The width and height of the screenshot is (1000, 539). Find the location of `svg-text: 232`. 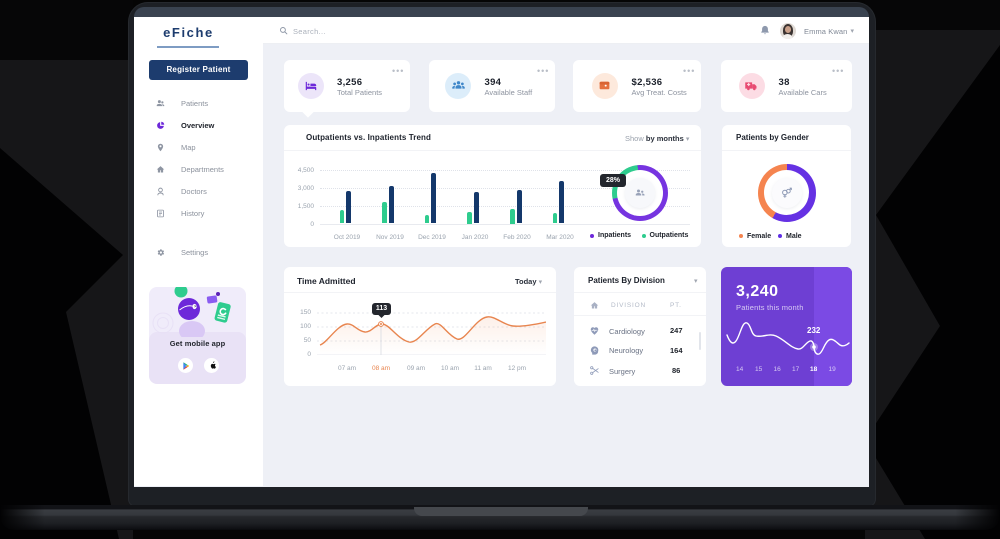

svg-text: 232 is located at coordinates (814, 330).